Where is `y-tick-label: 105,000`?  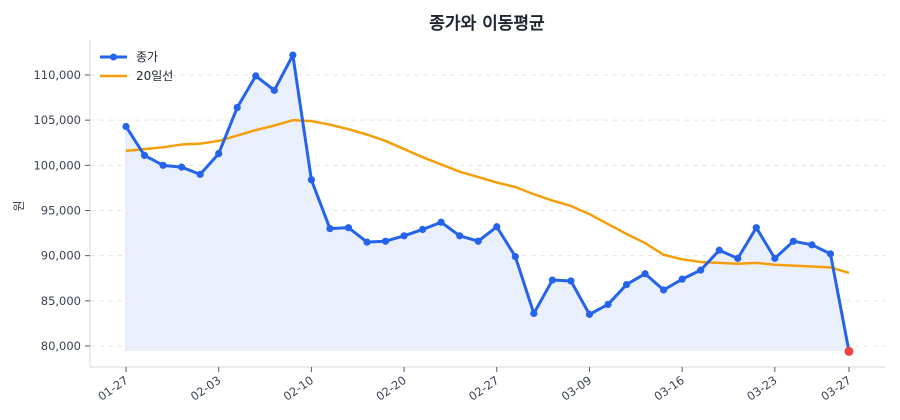
y-tick-label: 105,000 is located at coordinates (57, 120).